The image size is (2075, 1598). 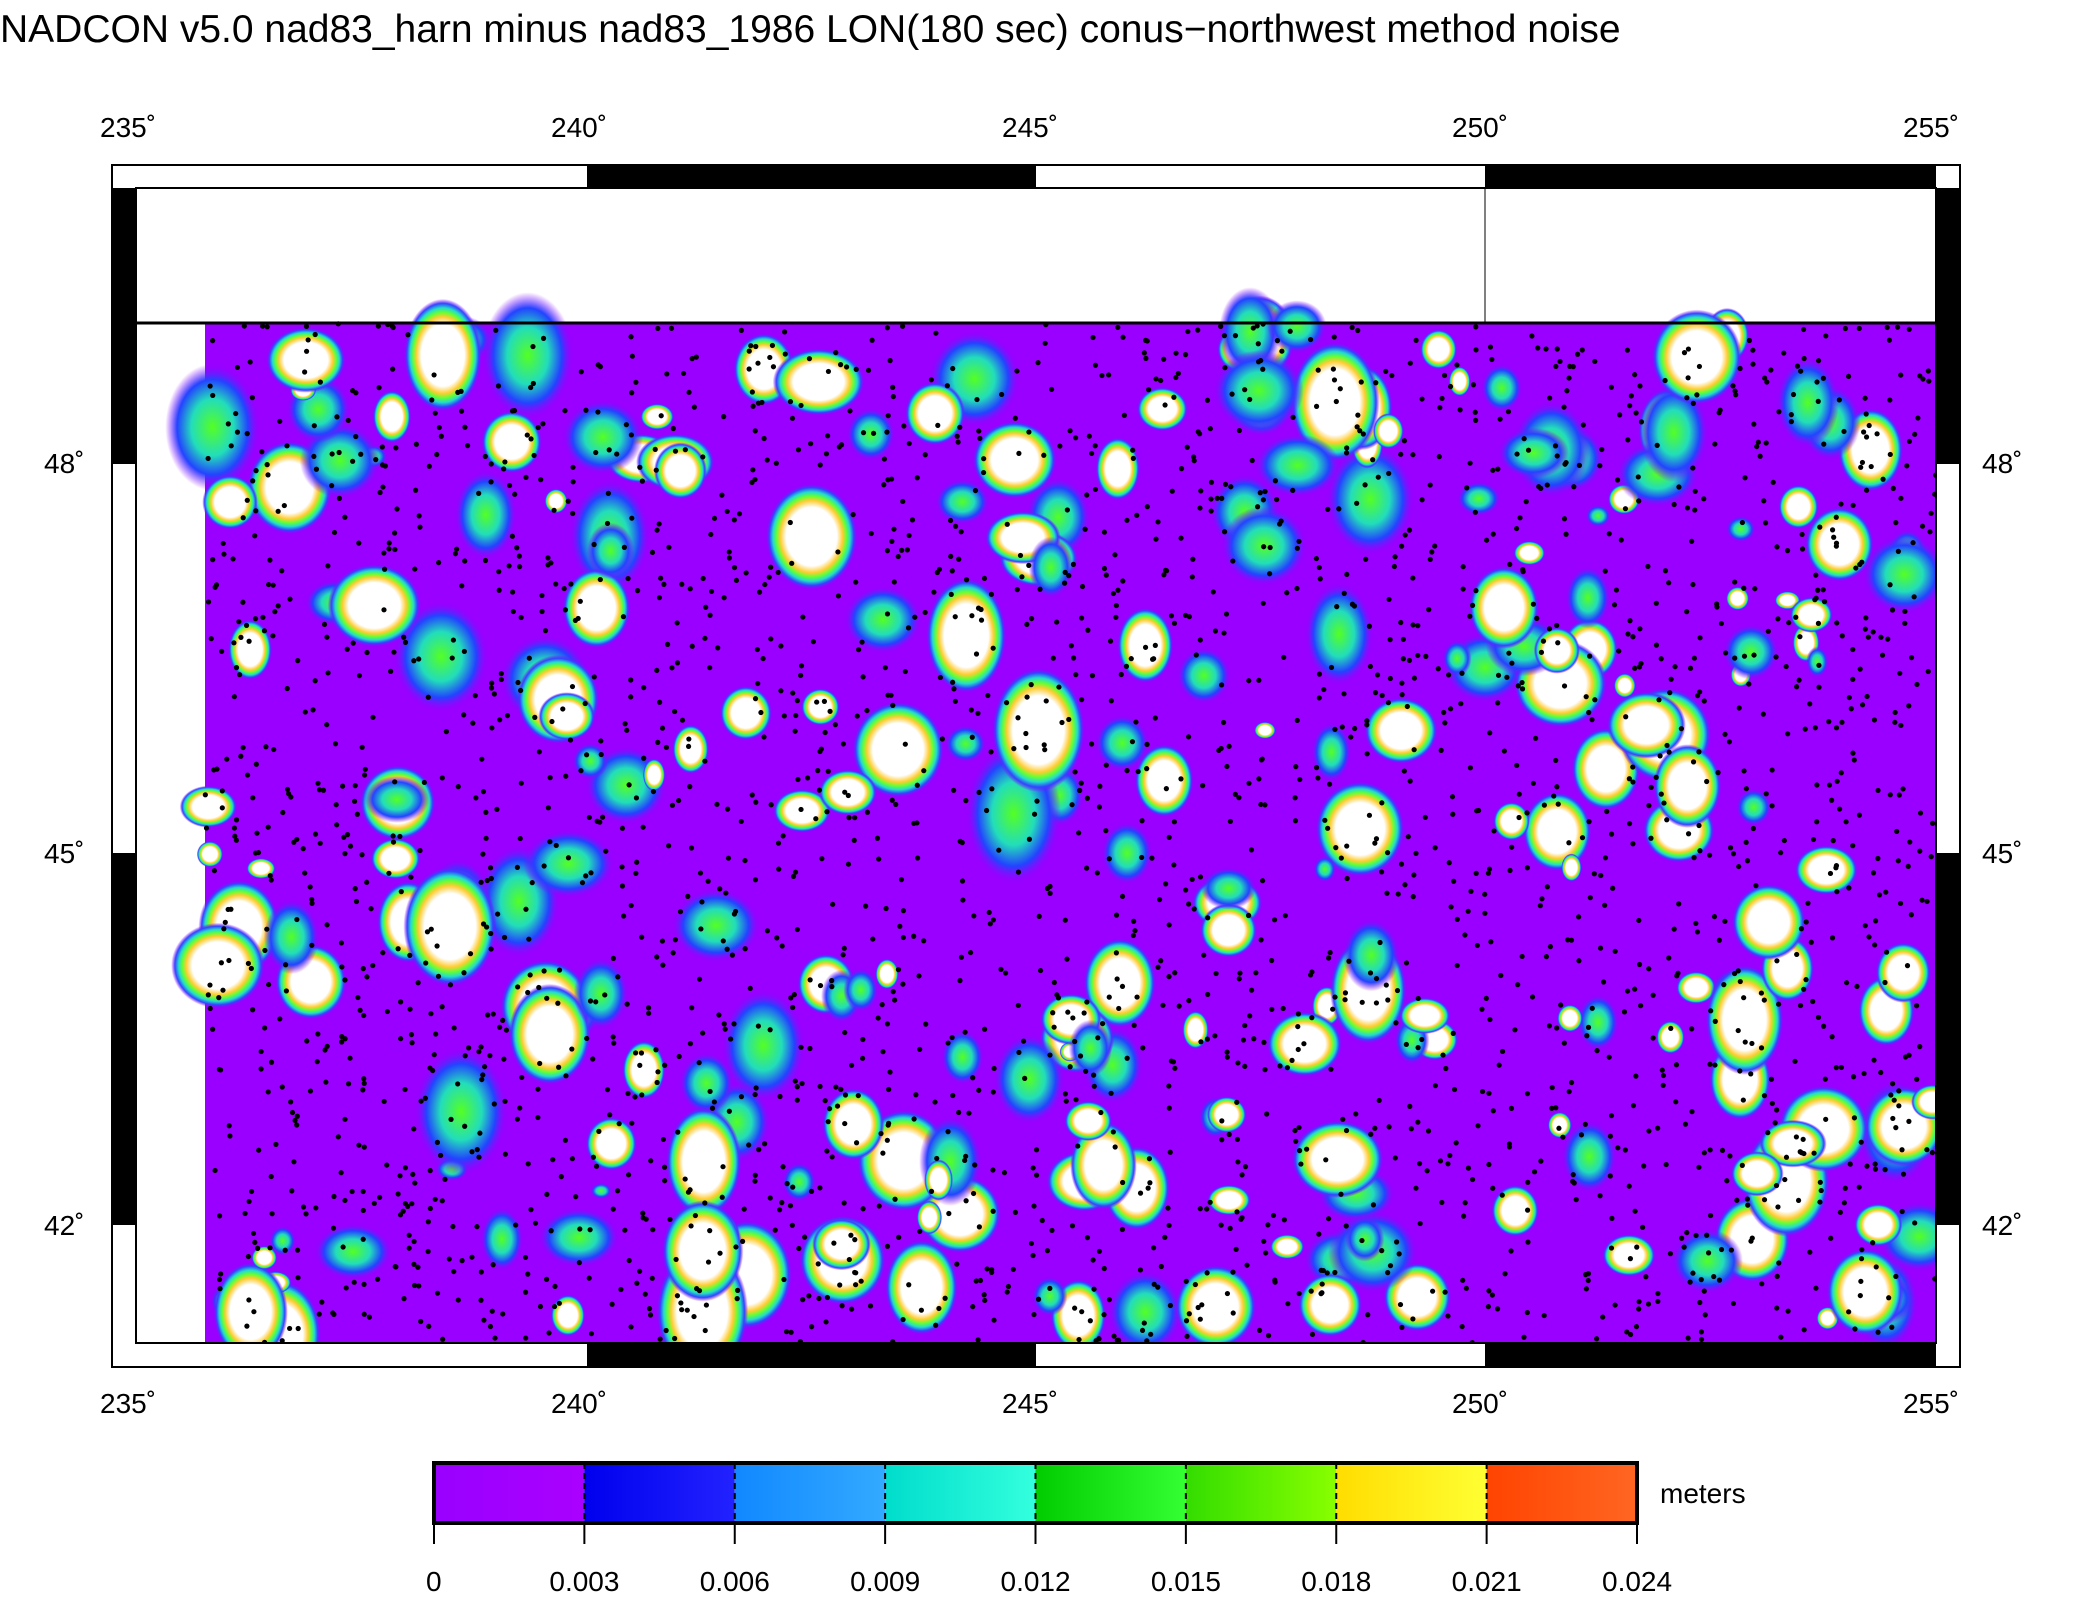 What do you see at coordinates (960, 1493) in the screenshot?
I see `colorbar-segment` at bounding box center [960, 1493].